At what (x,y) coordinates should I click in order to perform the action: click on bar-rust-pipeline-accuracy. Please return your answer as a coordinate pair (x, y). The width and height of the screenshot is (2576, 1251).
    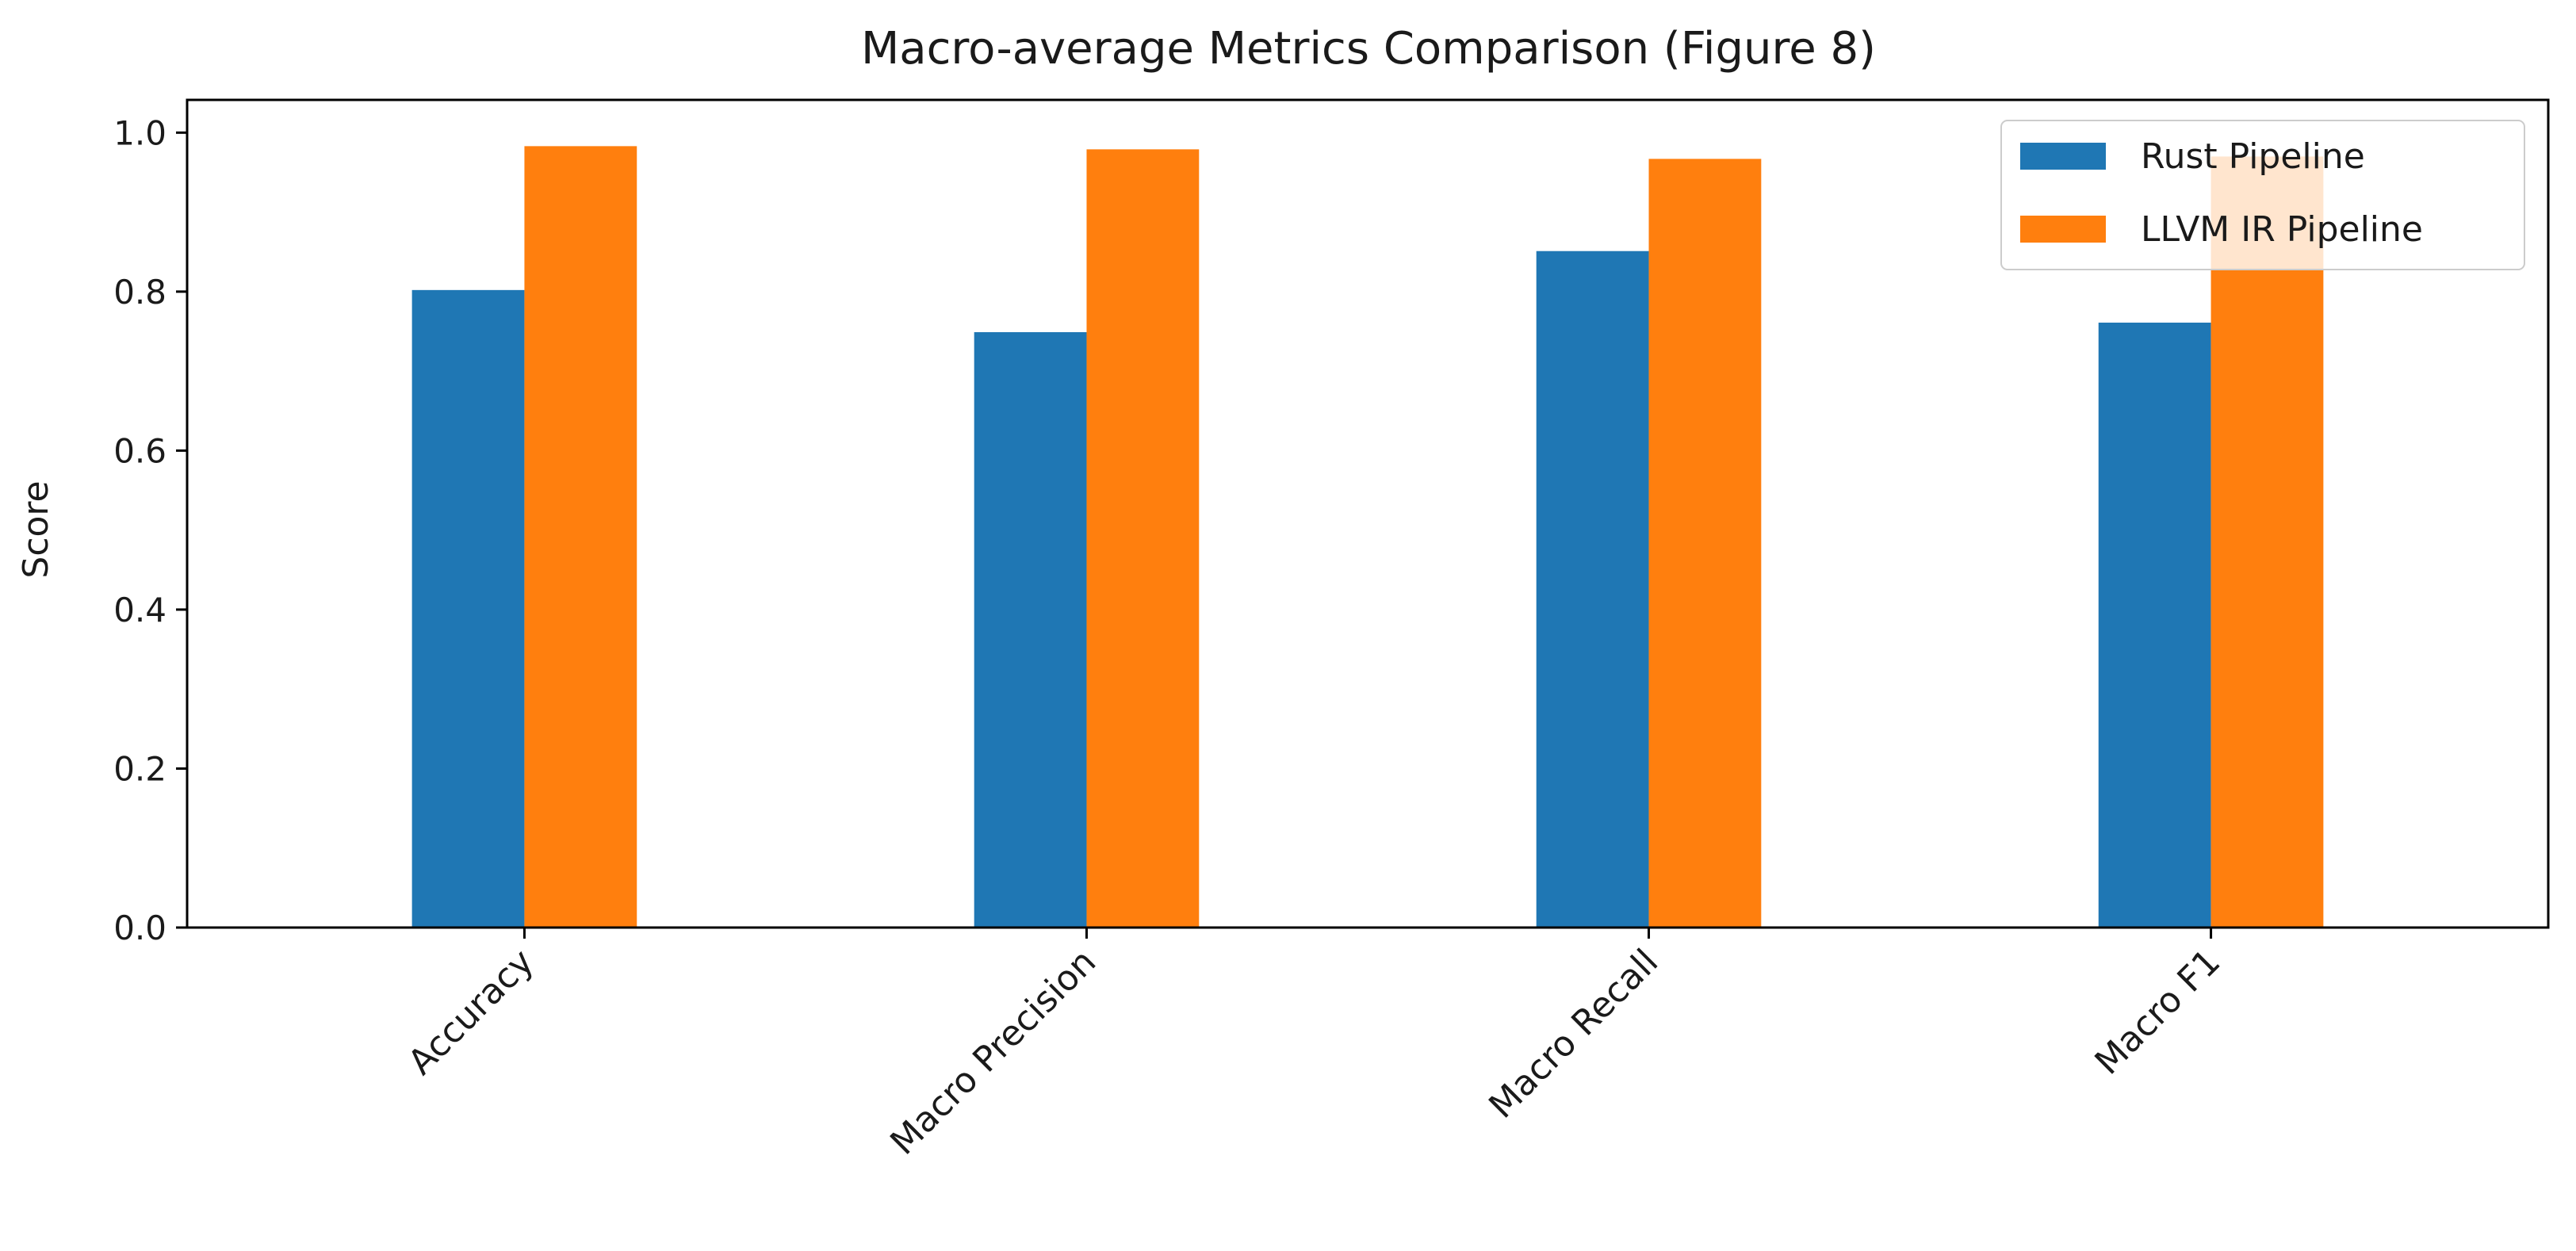
    Looking at the image, I should click on (468, 608).